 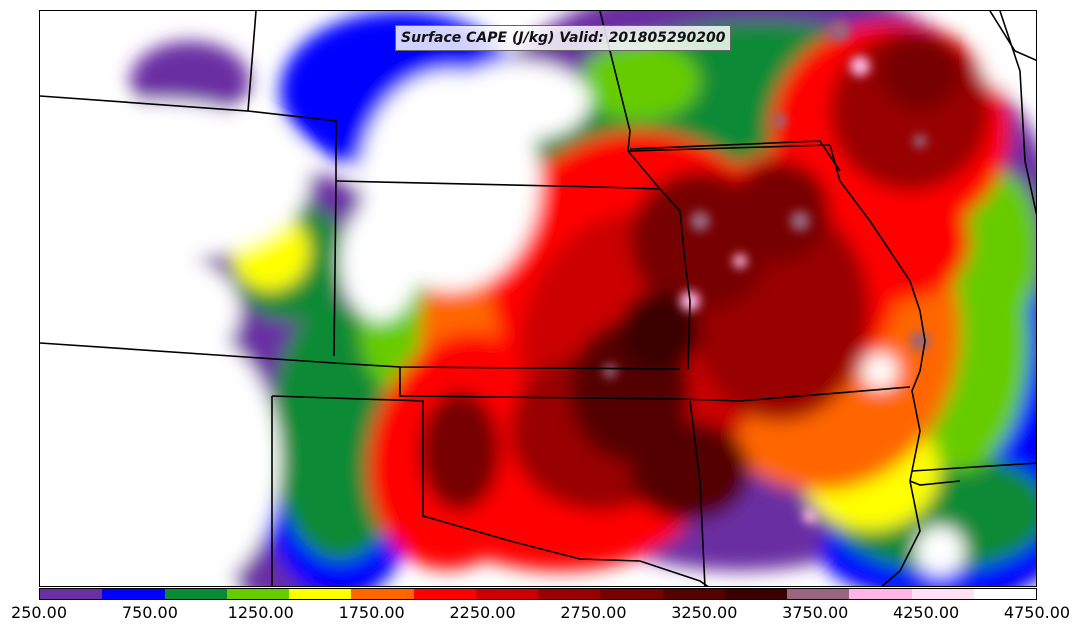 What do you see at coordinates (482, 612) in the screenshot?
I see `colorbar-tick-label: 2250.00` at bounding box center [482, 612].